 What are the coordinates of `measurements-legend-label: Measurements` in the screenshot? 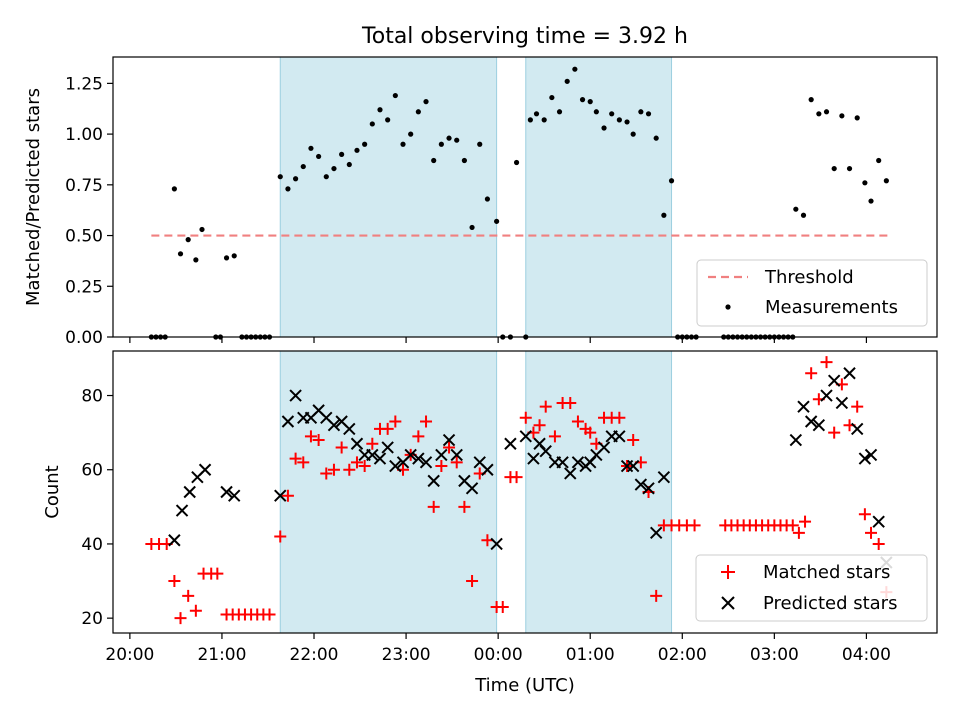 It's located at (831, 307).